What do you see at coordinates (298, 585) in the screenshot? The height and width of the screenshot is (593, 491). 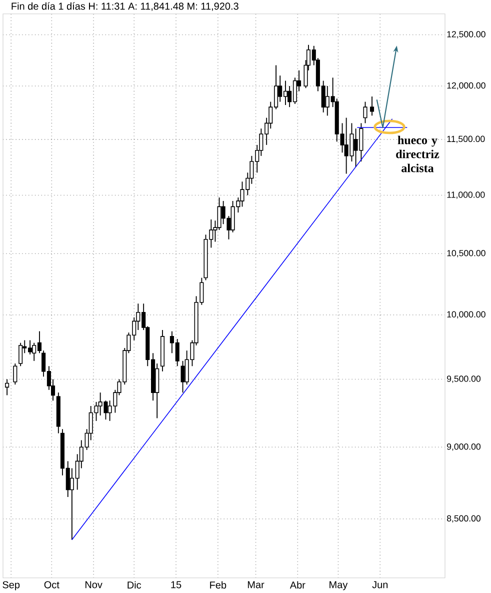 I see `x-tick-label: Abr` at bounding box center [298, 585].